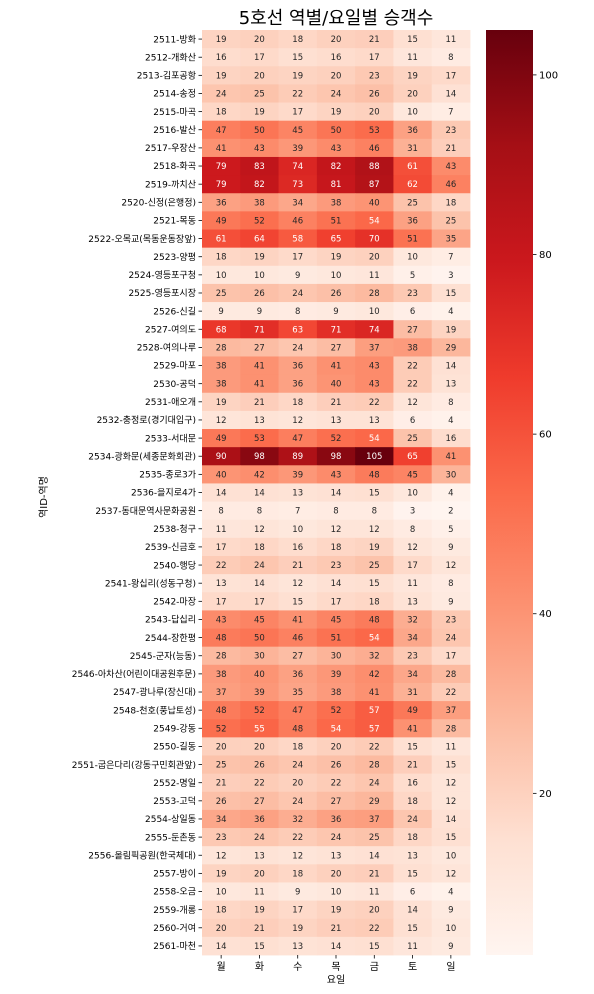  What do you see at coordinates (259, 203) in the screenshot?
I see `cell-value-label: 38` at bounding box center [259, 203].